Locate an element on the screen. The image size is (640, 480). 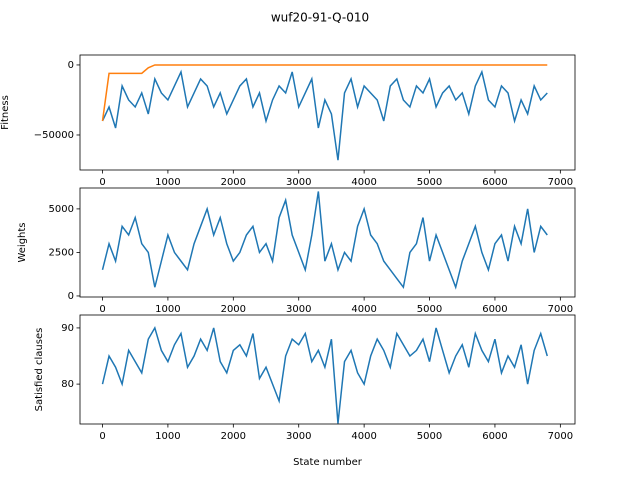
y-tick-label: 90 is located at coordinates (67, 328).